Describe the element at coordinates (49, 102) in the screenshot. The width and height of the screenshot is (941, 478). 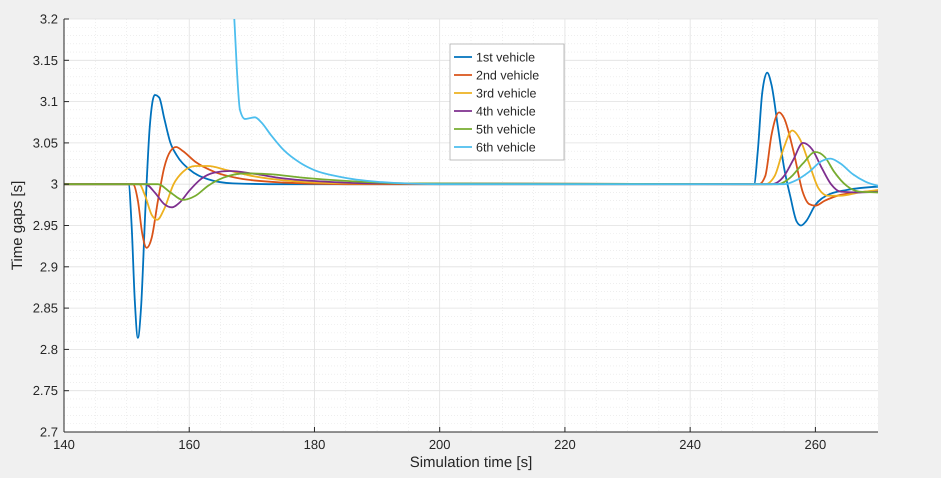
I see `y-tick-label: 3.1` at that location.